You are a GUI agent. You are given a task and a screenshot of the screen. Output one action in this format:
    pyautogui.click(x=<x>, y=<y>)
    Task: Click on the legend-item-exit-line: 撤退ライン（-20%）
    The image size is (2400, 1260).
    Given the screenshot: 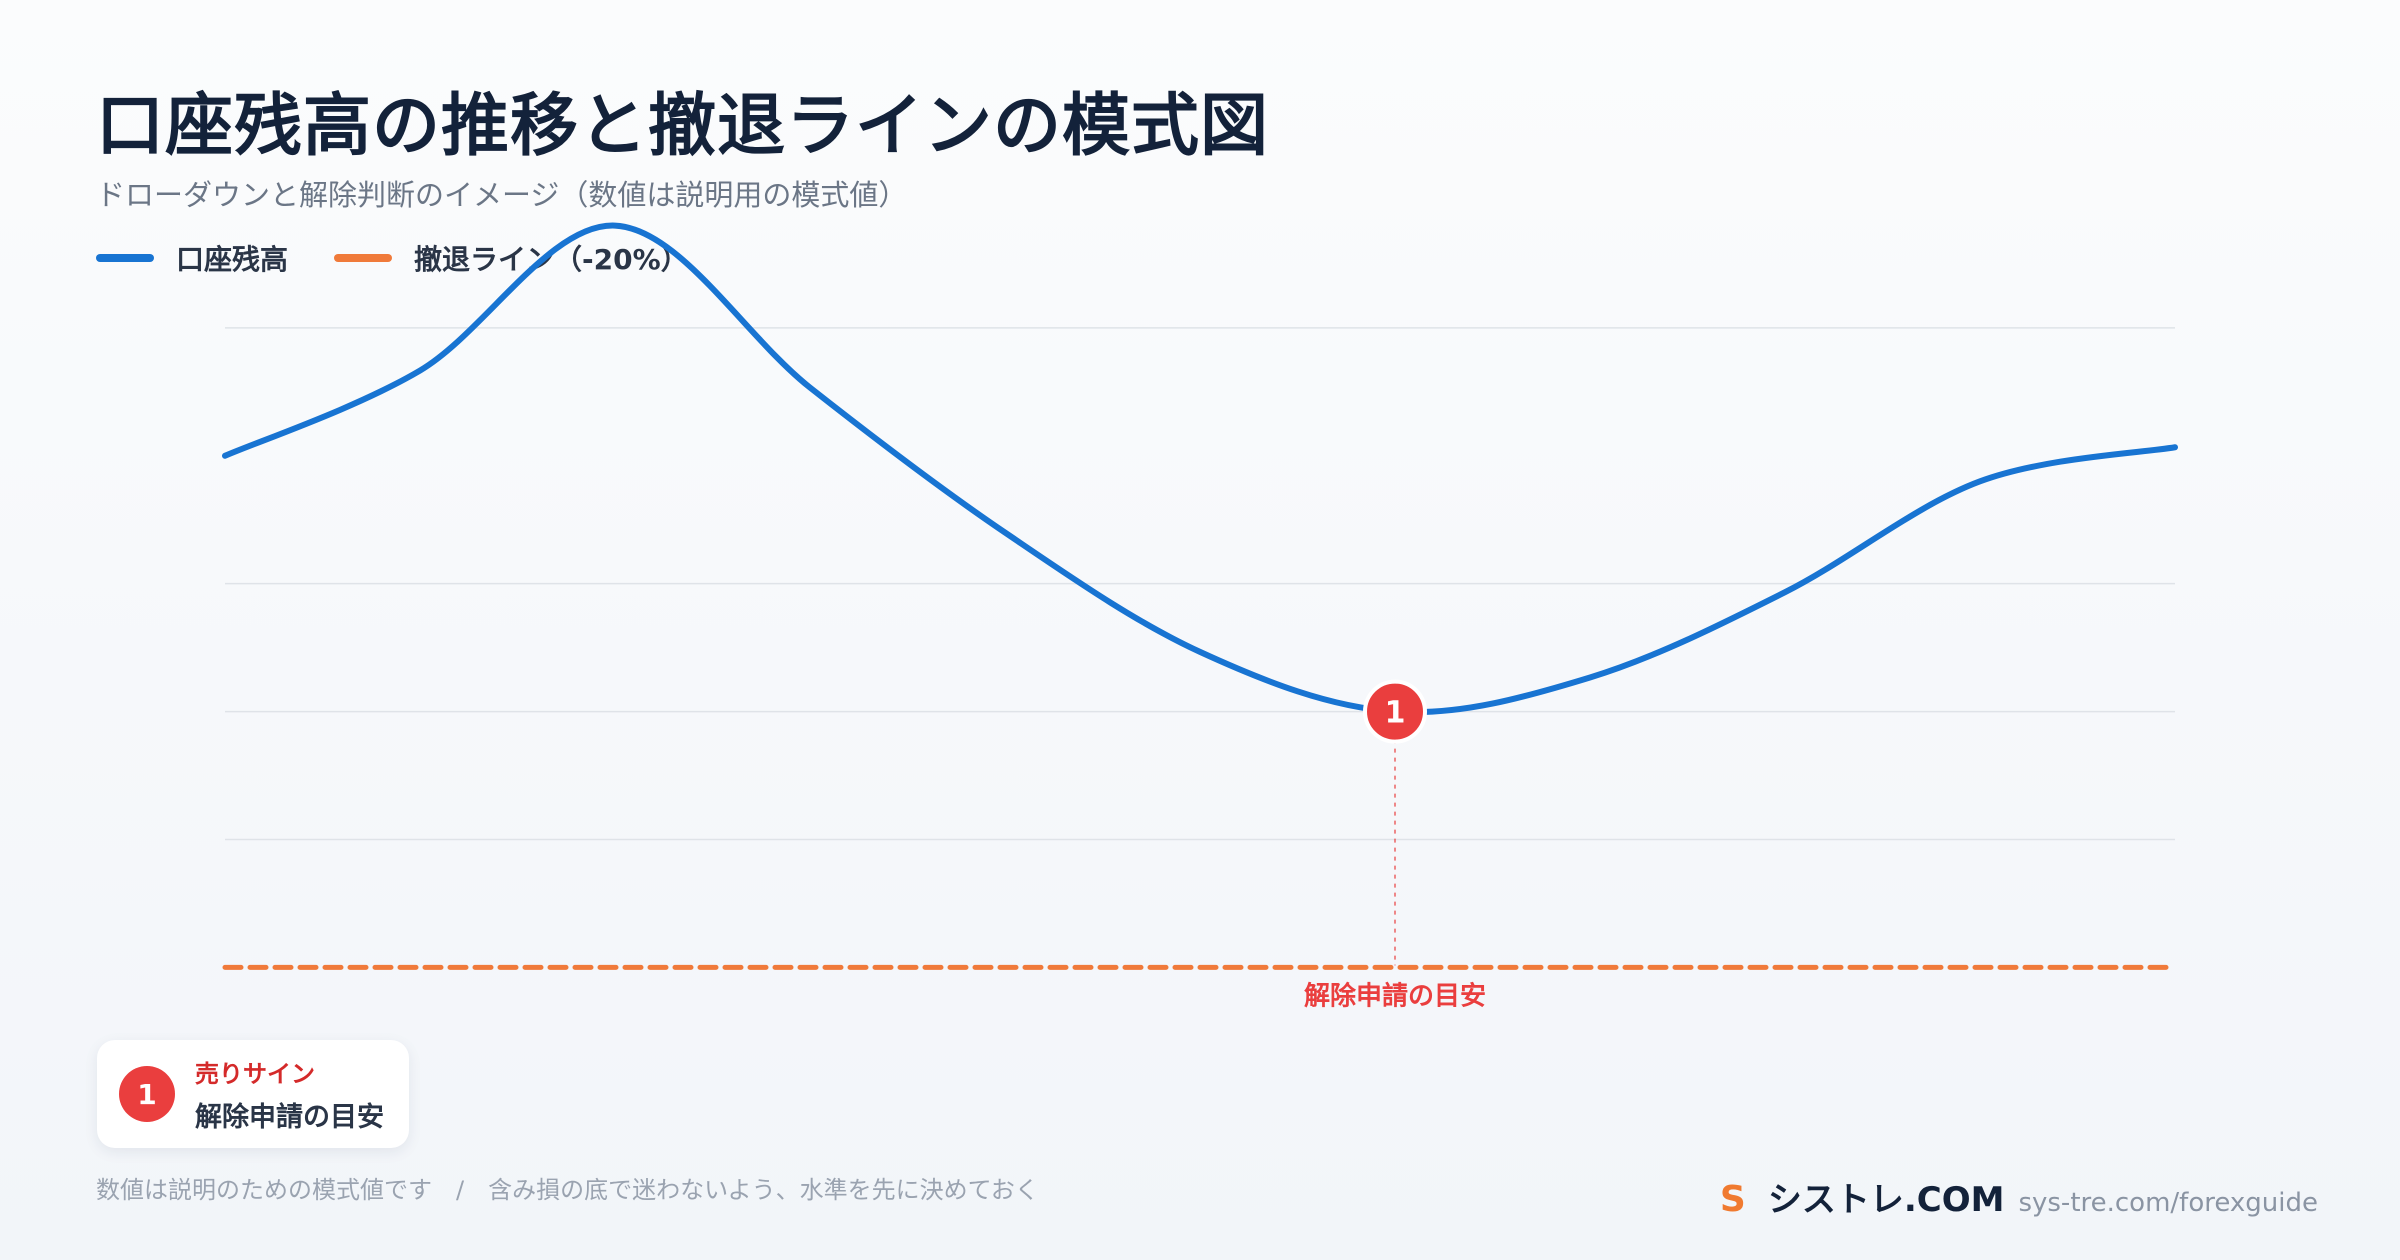 What is the action you would take?
    pyautogui.click(x=511, y=258)
    